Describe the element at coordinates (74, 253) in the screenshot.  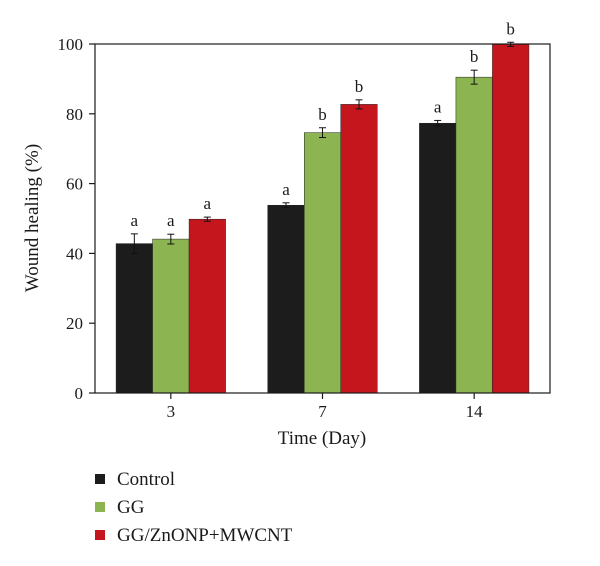
I see `y-tick-label: 40` at that location.